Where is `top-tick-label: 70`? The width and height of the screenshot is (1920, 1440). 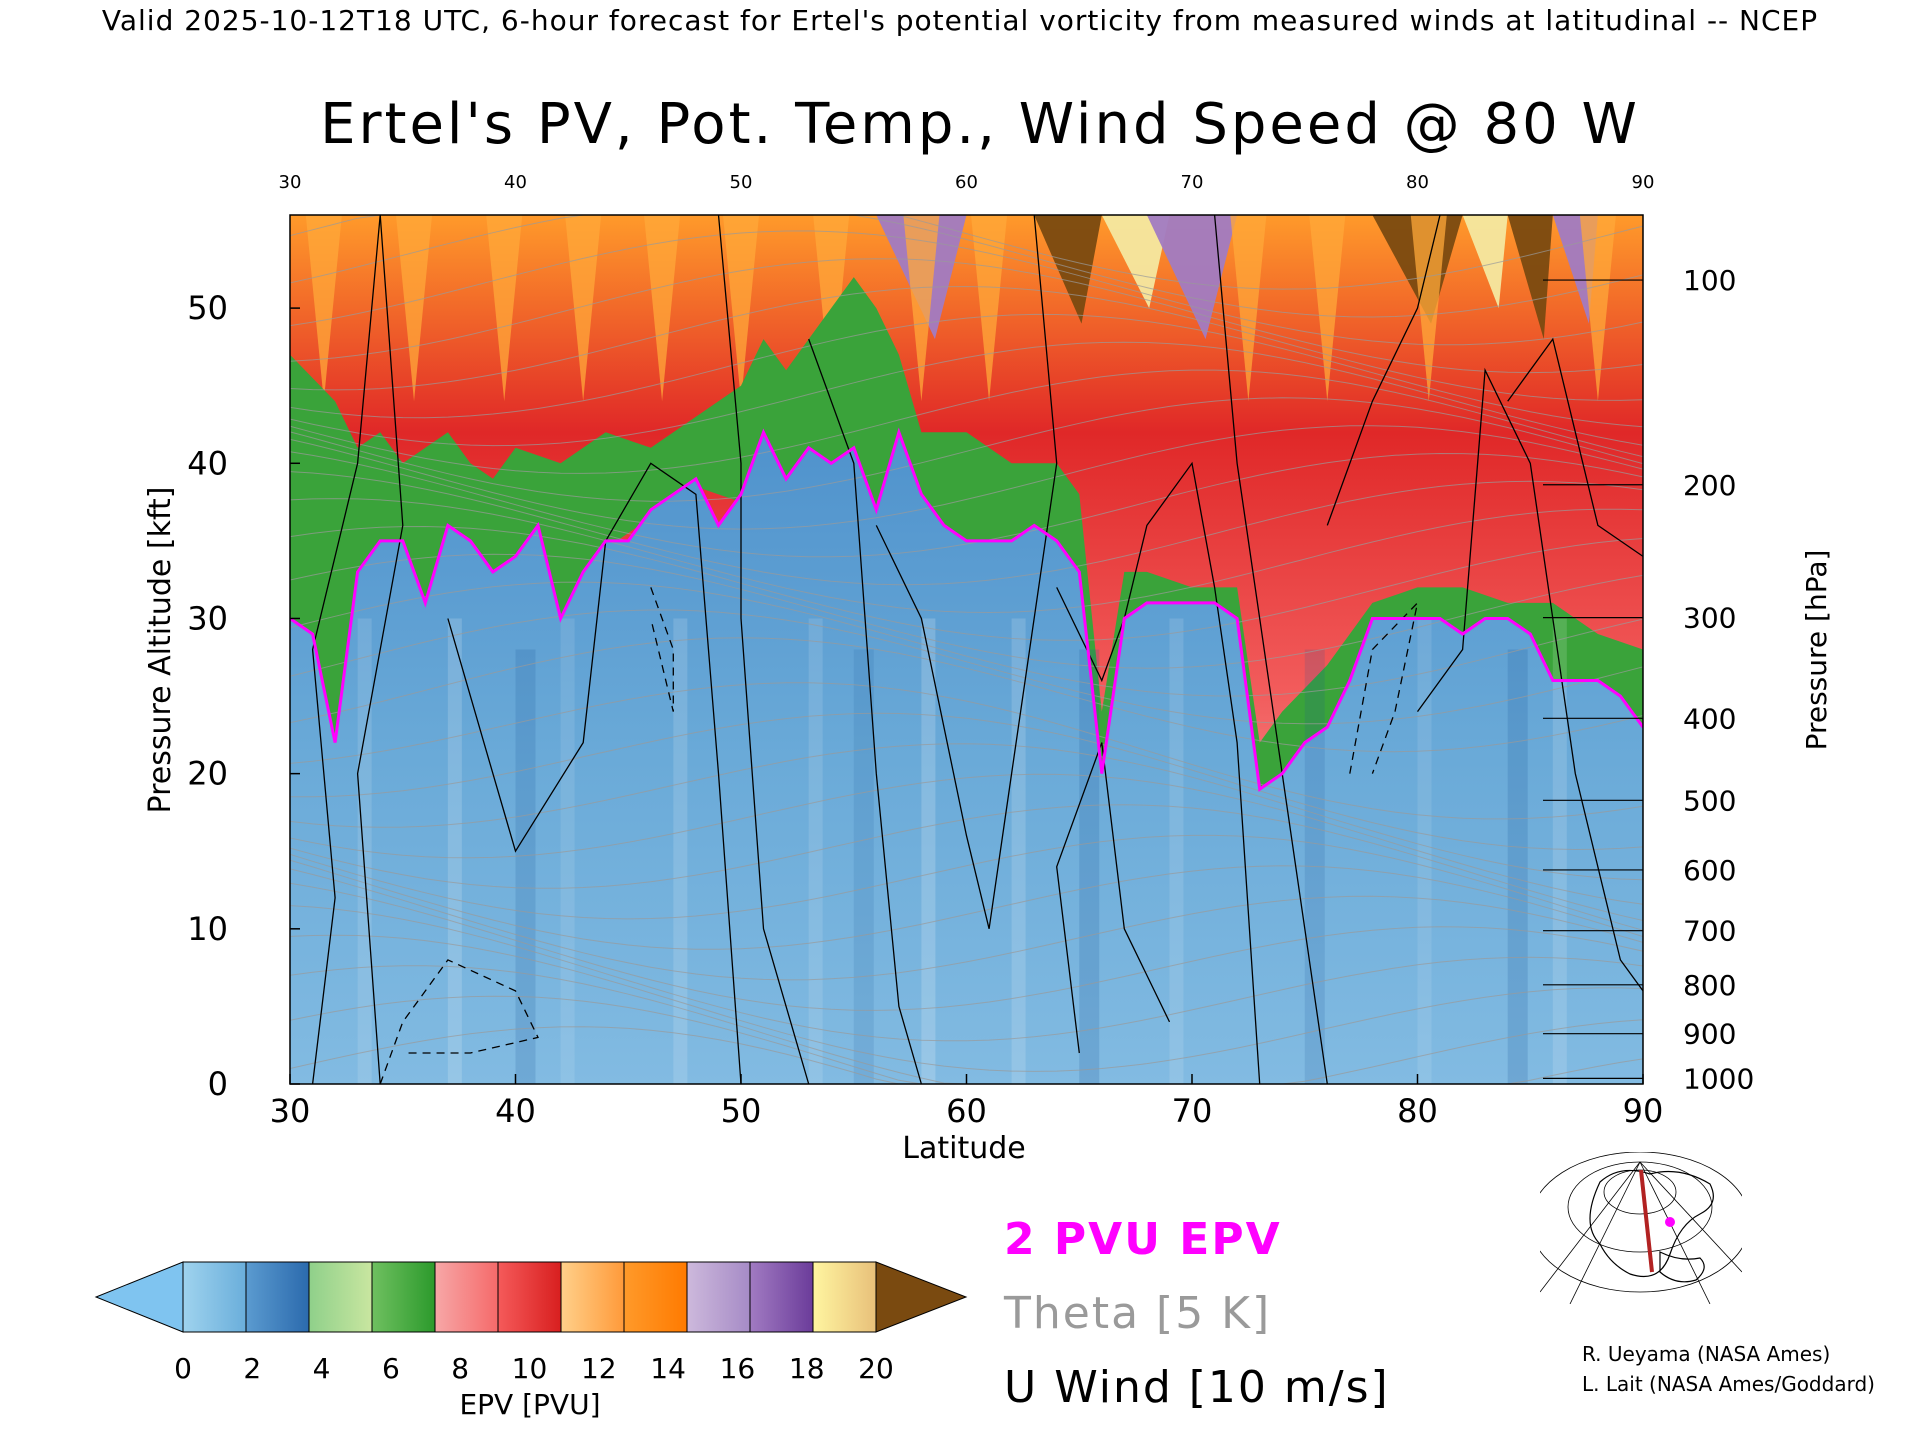
top-tick-label: 70 is located at coordinates (1192, 182).